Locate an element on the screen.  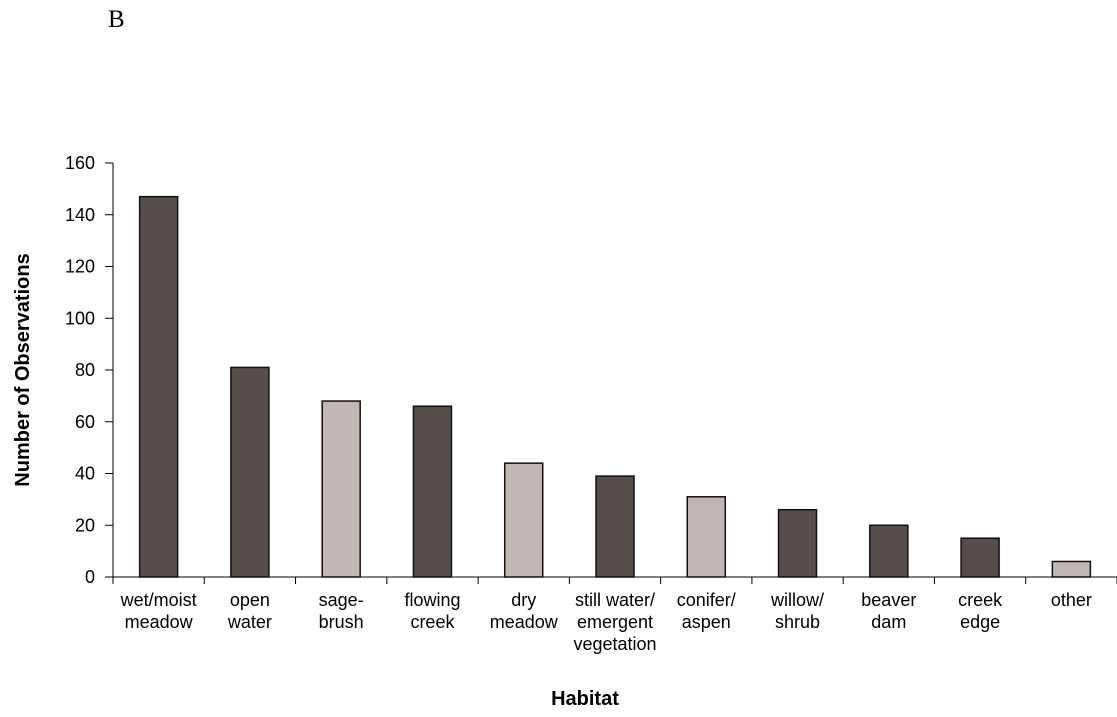
x-tick-label: other is located at coordinates (1071, 600).